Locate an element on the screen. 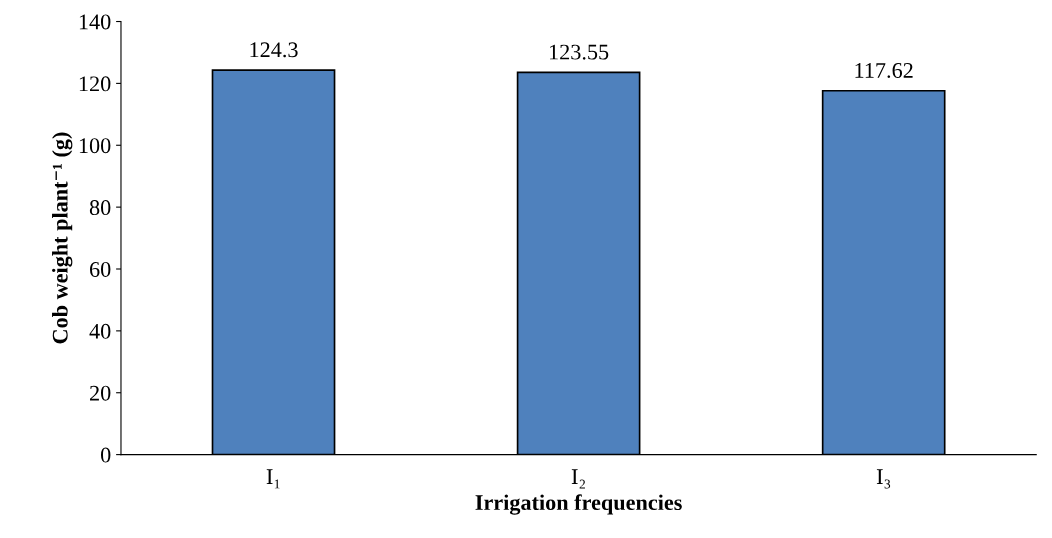 This screenshot has height=538, width=1052. x-tick-label: I₂ is located at coordinates (578, 479).